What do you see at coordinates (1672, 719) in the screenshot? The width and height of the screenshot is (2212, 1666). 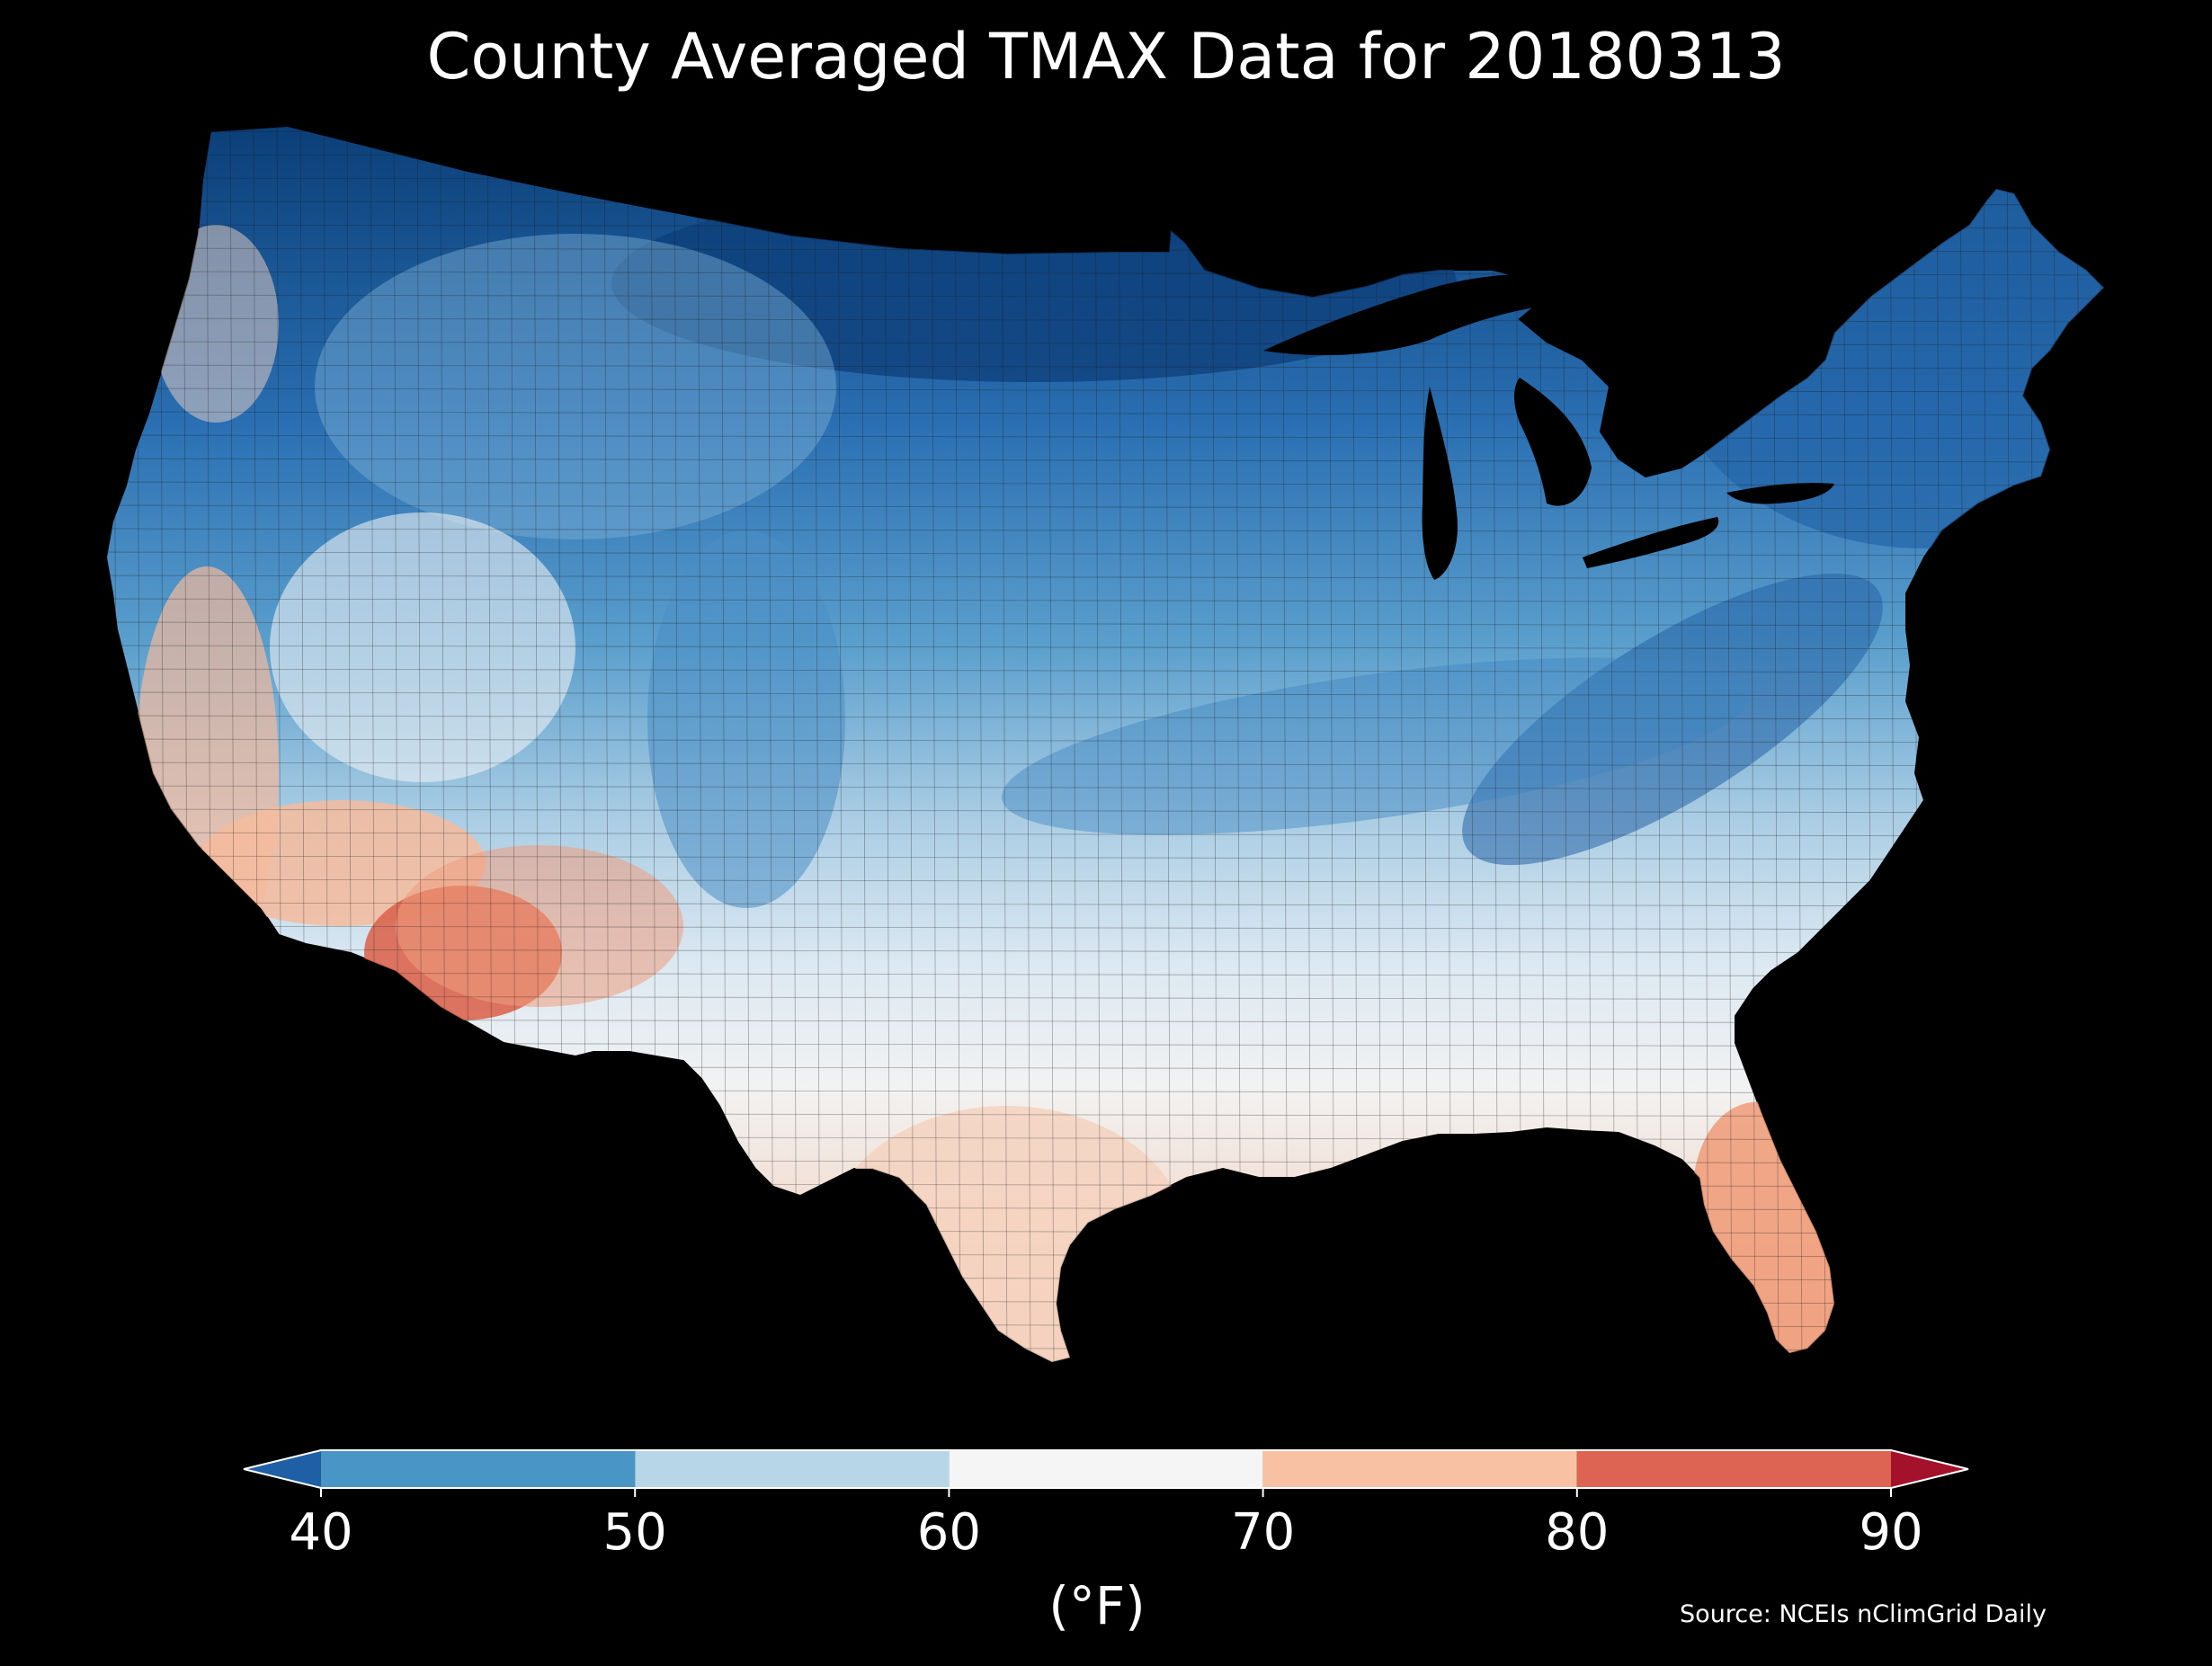 I see `cold-appalachia` at bounding box center [1672, 719].